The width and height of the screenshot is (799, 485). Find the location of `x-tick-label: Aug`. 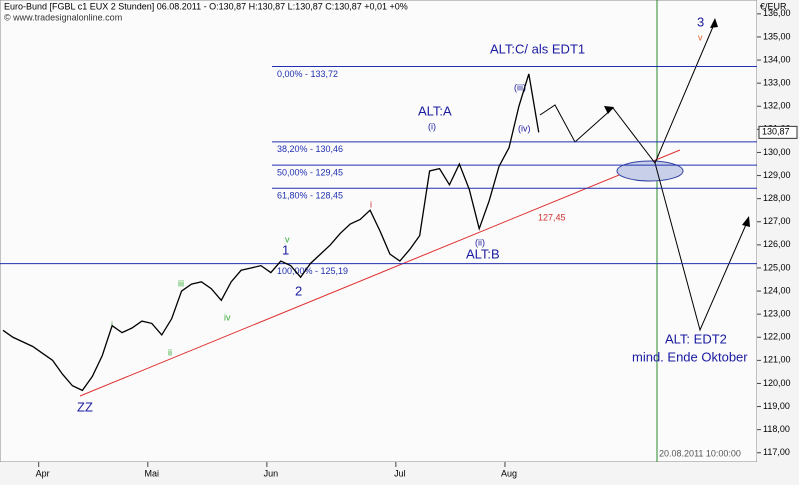

x-tick-label: Aug is located at coordinates (509, 473).